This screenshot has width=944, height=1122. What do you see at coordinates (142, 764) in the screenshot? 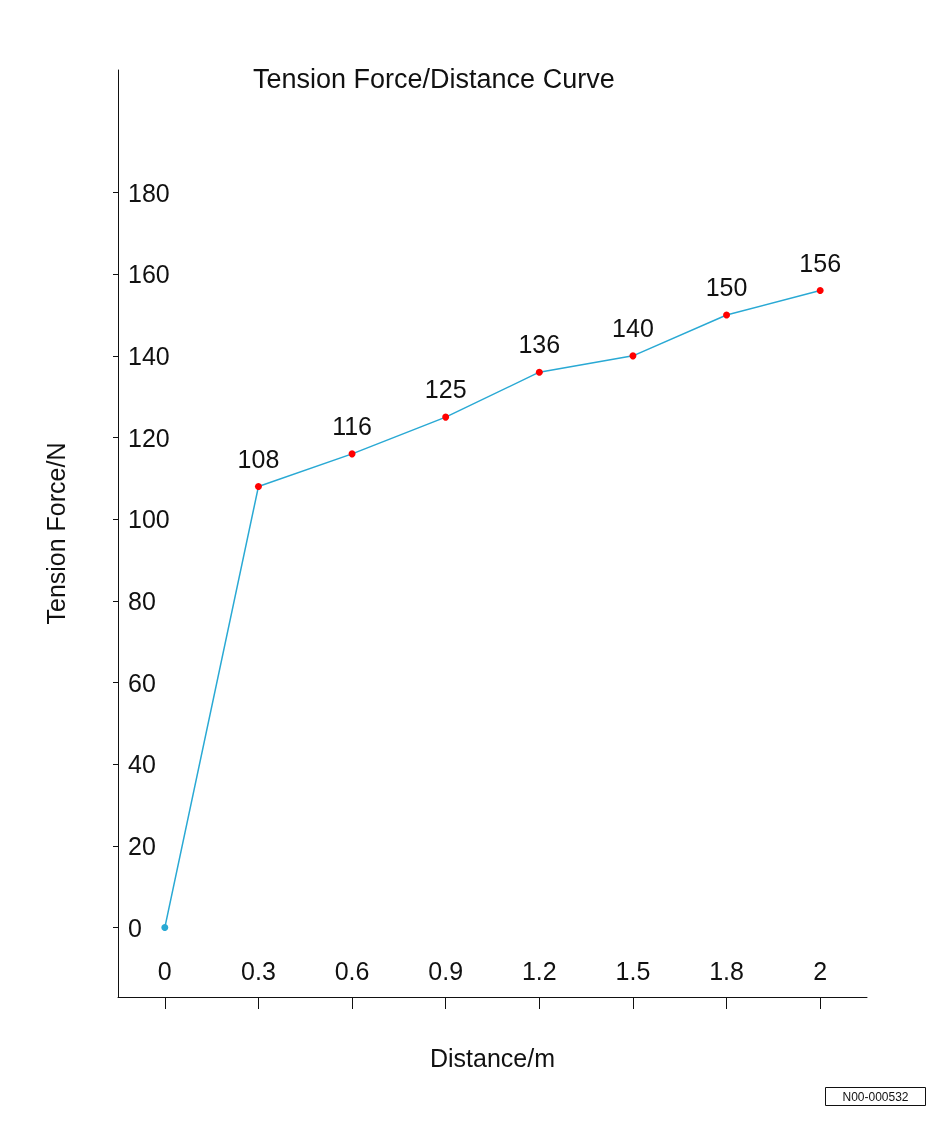
I see `y-tick-label: 40` at bounding box center [142, 764].